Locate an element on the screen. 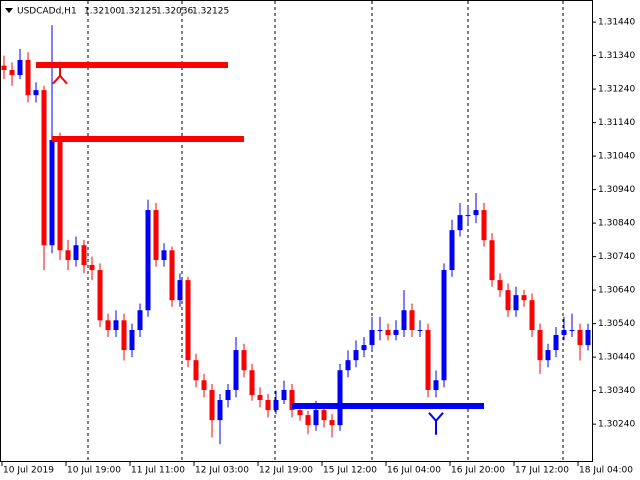 Image resolution: width=640 pixels, height=480 pixels. y-tick-label: 1.30340 is located at coordinates (616, 391).